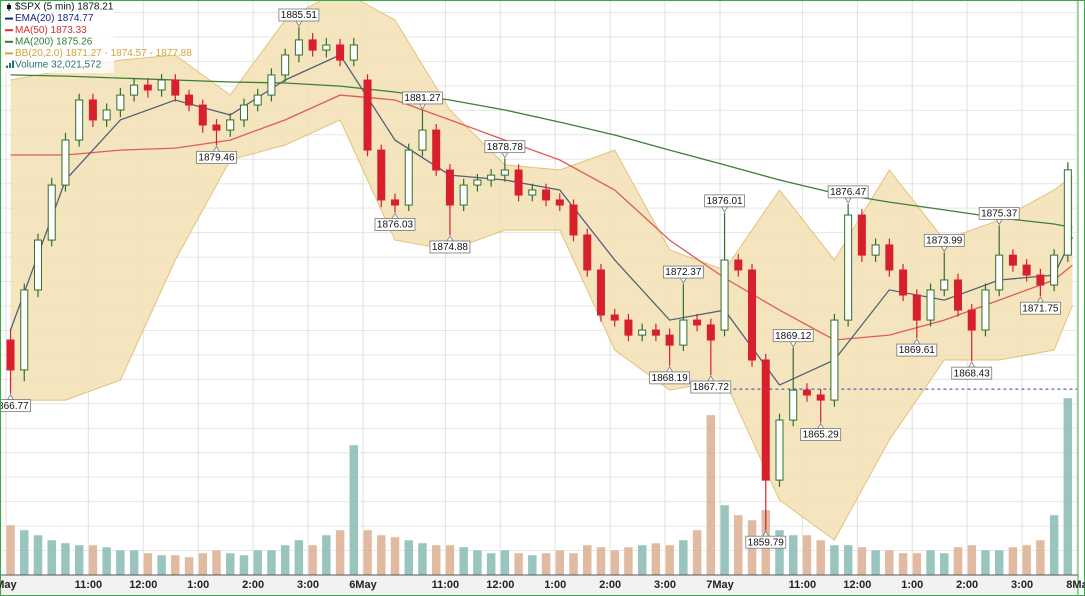 This screenshot has width=1085, height=596. I want to click on annotation-label: 1865.29, so click(821, 435).